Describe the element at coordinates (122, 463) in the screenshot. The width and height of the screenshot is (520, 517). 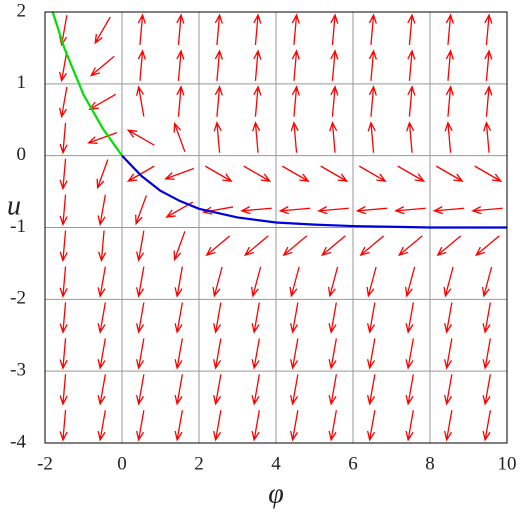
I see `x-tick-label: 0` at that location.